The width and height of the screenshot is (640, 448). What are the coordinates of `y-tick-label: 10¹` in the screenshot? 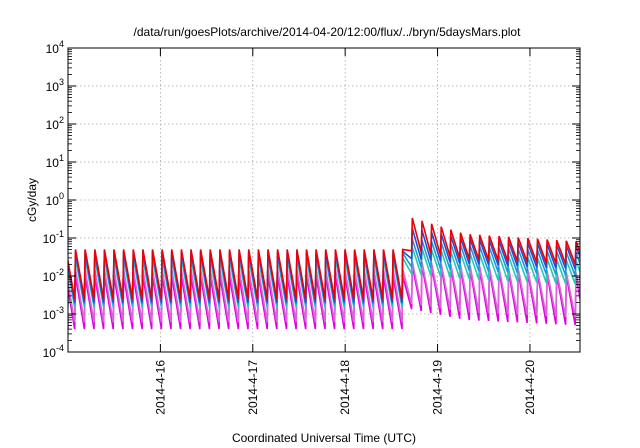 It's located at (55, 161).